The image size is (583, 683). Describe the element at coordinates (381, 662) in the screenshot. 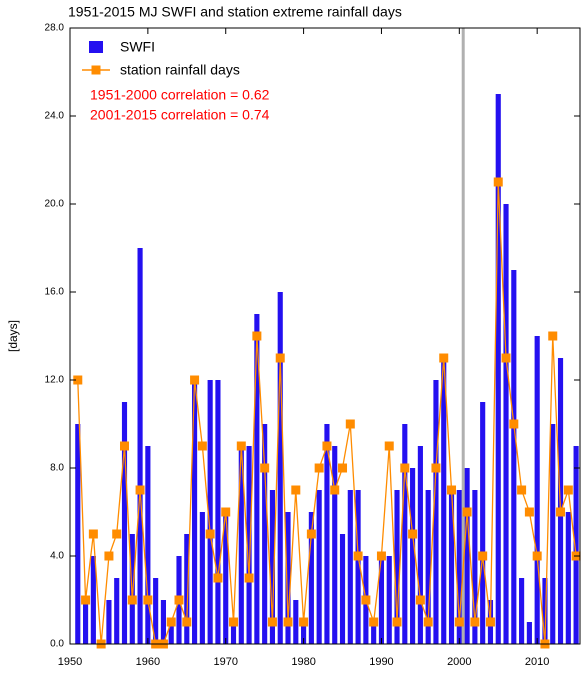

I see `x-tick-label: 1990` at that location.